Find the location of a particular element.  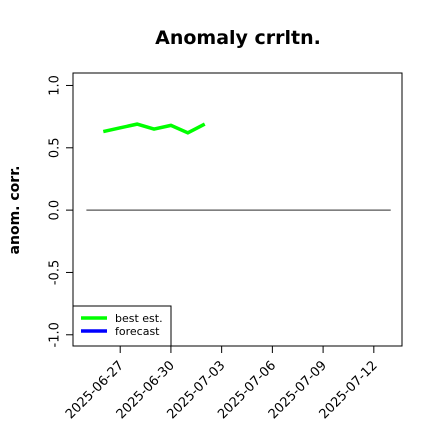

y-tick-label: -1.0 is located at coordinates (55, 334).